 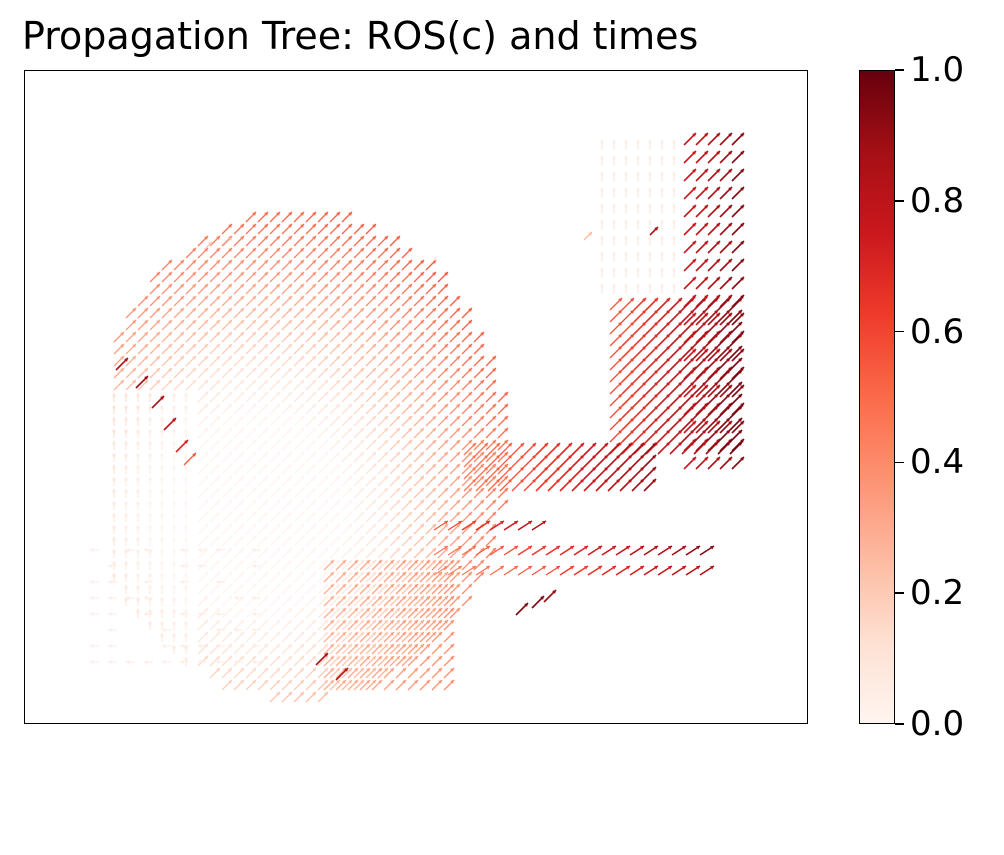 I want to click on chart-title: Propagation Tree: ROS(c) and times, so click(x=360, y=36).